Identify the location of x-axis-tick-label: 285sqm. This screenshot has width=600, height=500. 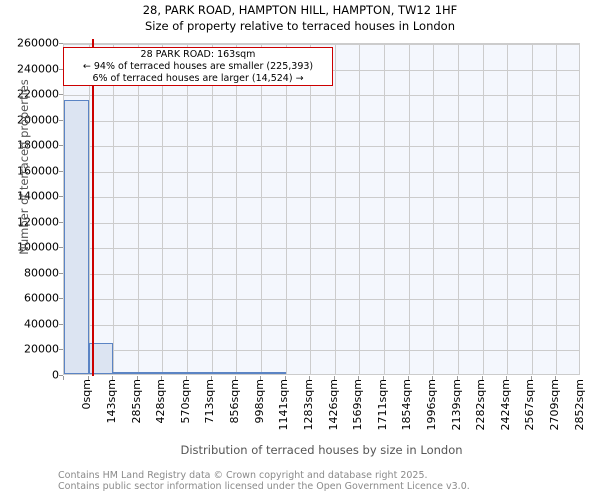
(136, 401).